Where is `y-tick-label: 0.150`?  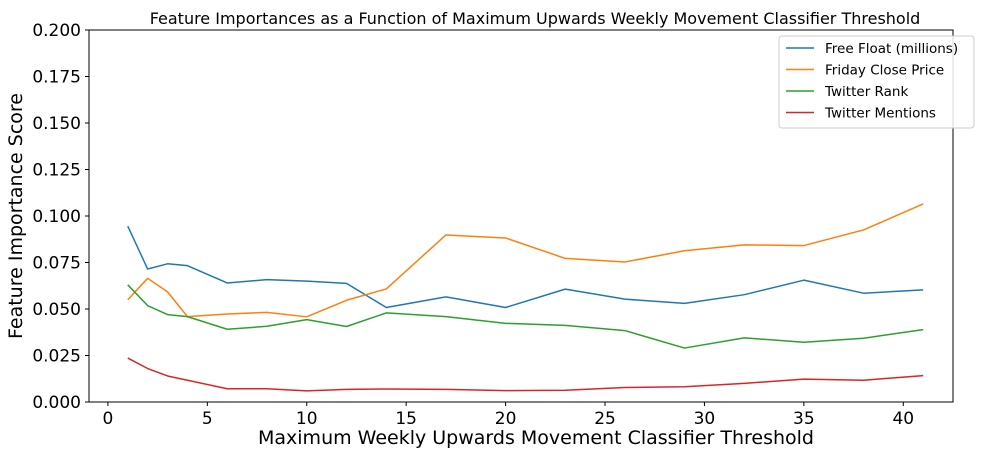 y-tick-label: 0.150 is located at coordinates (56, 124).